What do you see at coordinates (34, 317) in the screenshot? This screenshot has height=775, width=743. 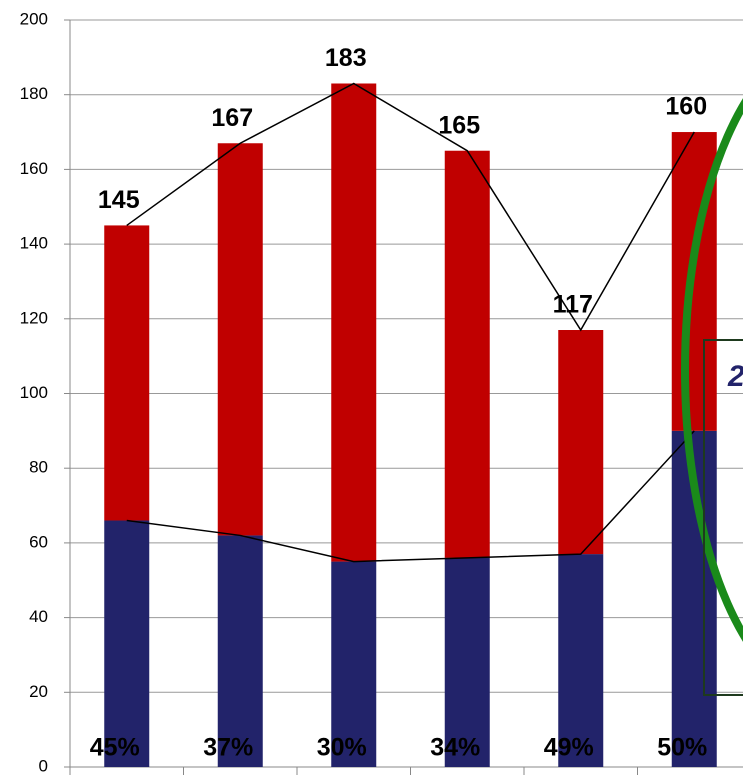 I see `y-tick-label: 120` at bounding box center [34, 317].